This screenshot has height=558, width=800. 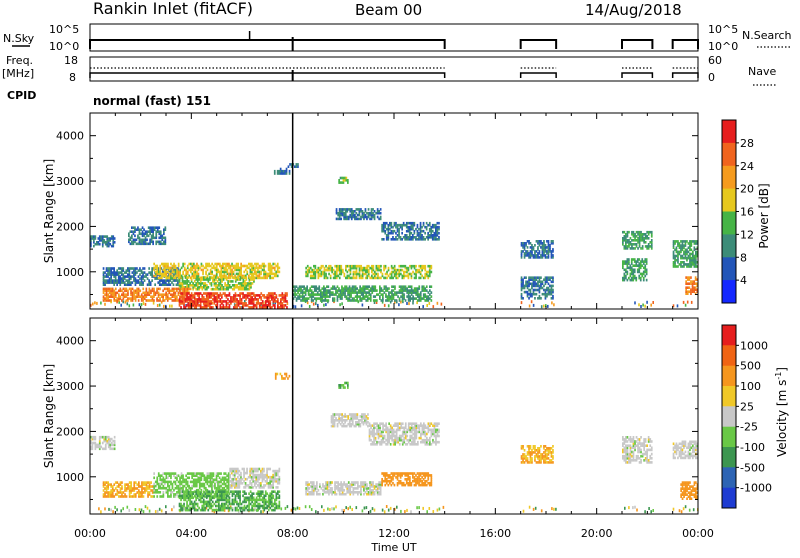 I want to click on y-tick-label: 2000, so click(x=70, y=226).